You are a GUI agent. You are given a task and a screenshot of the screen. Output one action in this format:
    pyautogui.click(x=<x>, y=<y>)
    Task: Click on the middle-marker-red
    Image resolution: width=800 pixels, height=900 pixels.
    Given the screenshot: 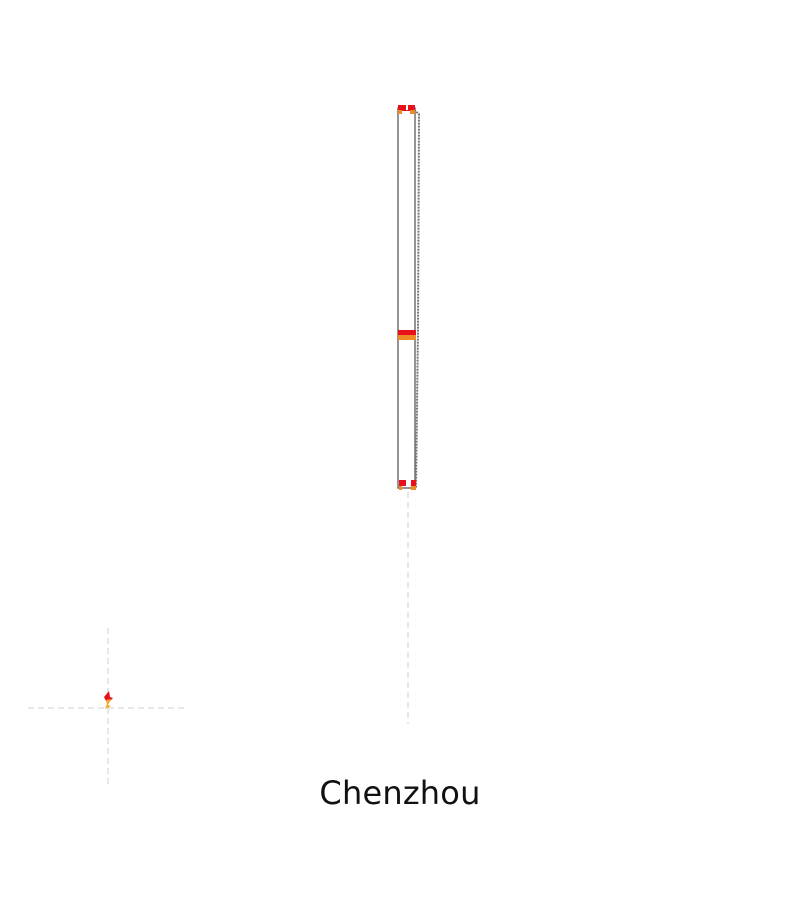 What is the action you would take?
    pyautogui.click(x=407, y=332)
    